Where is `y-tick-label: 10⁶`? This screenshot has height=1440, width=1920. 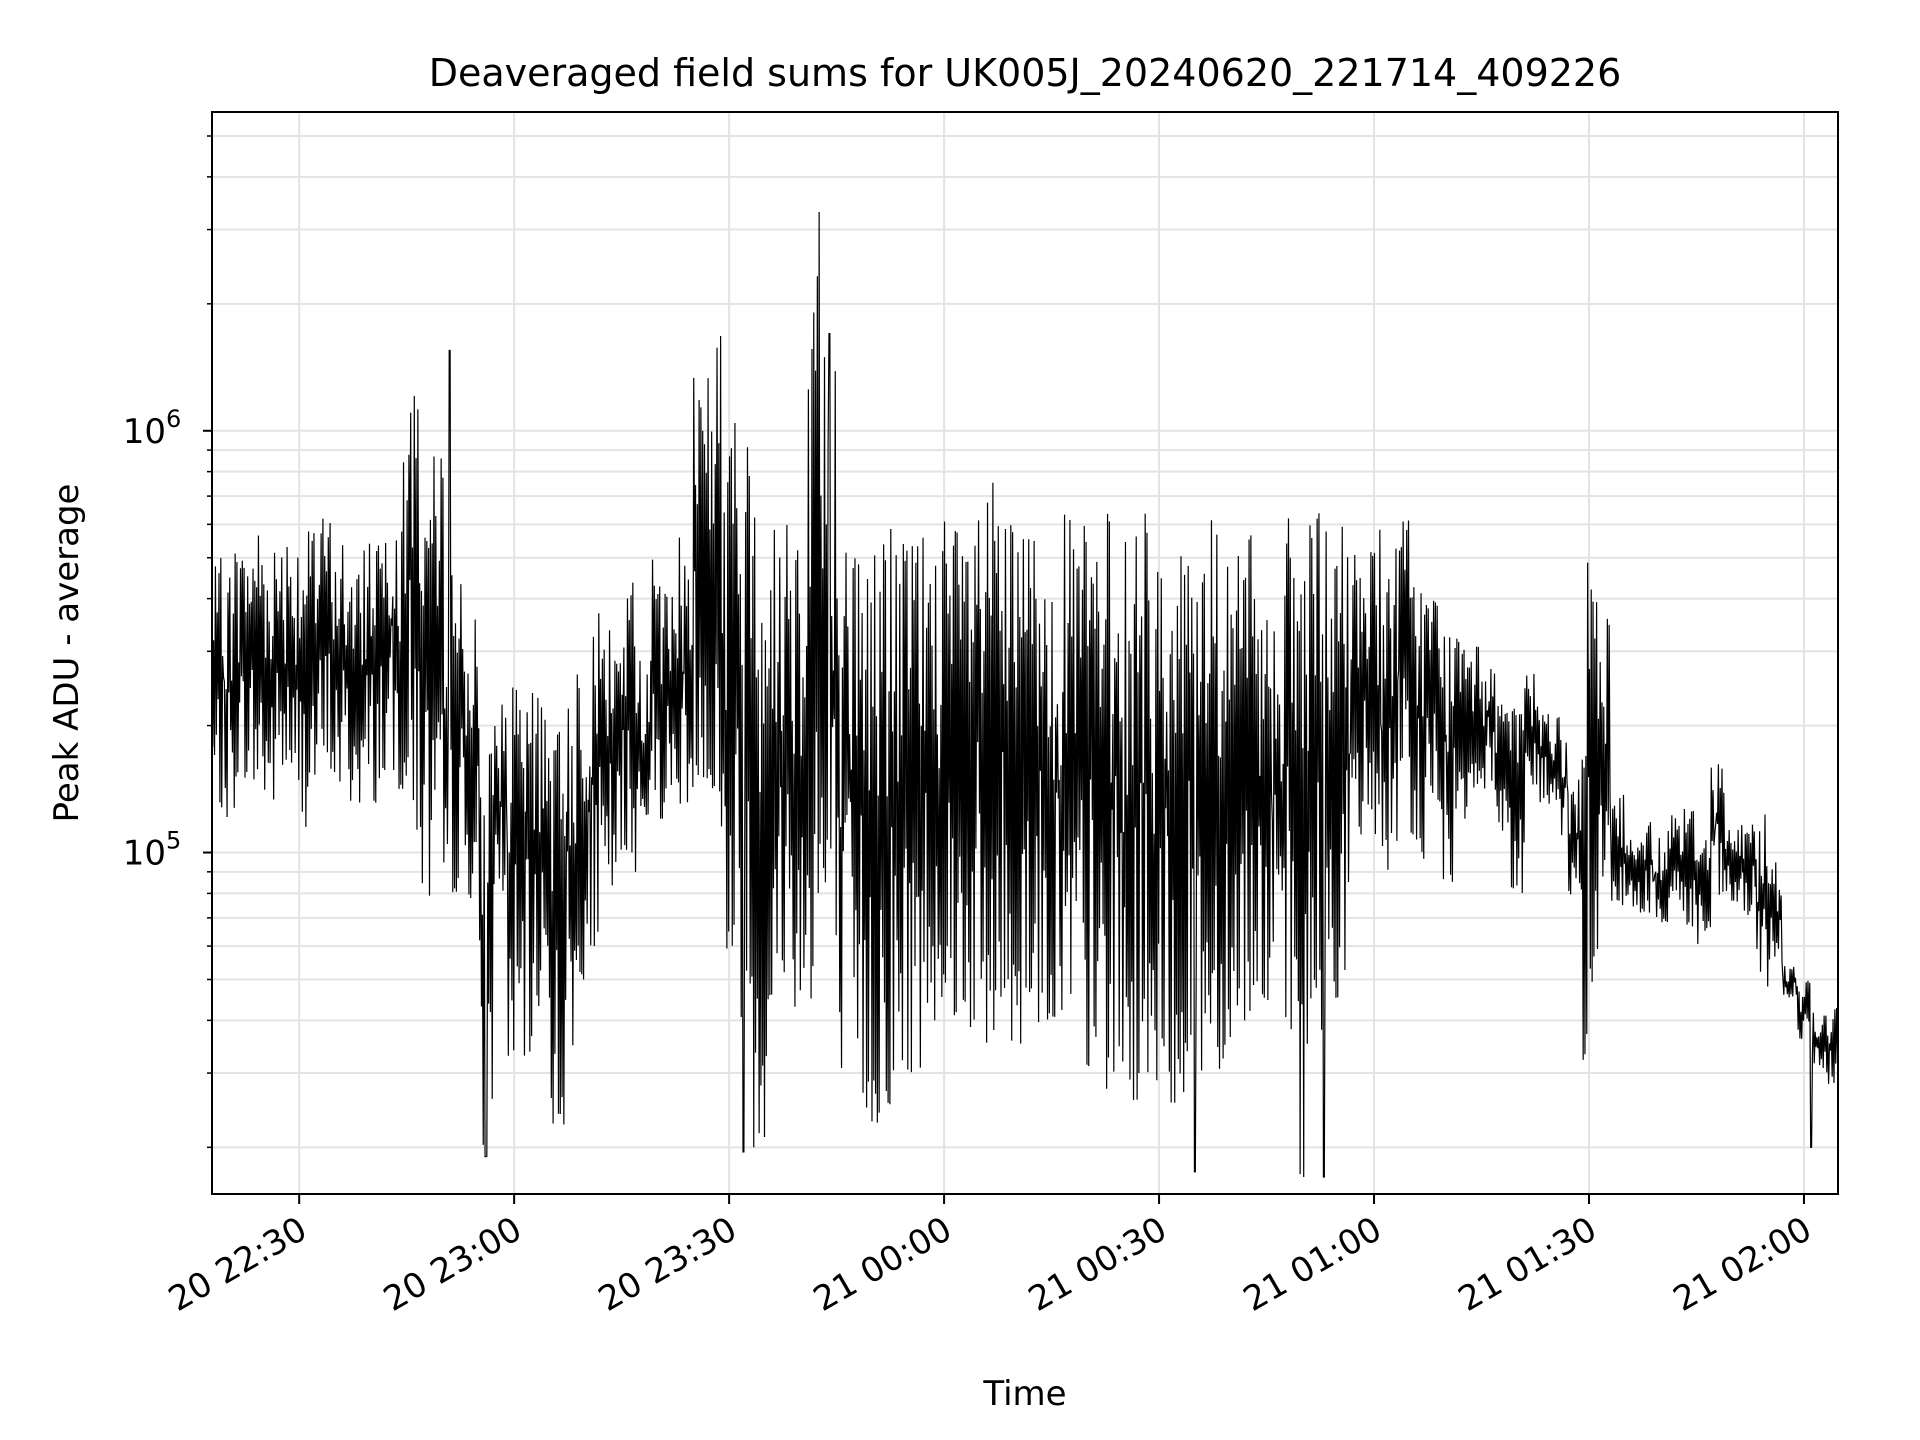 y-tick-label: 10⁶ is located at coordinates (152, 428).